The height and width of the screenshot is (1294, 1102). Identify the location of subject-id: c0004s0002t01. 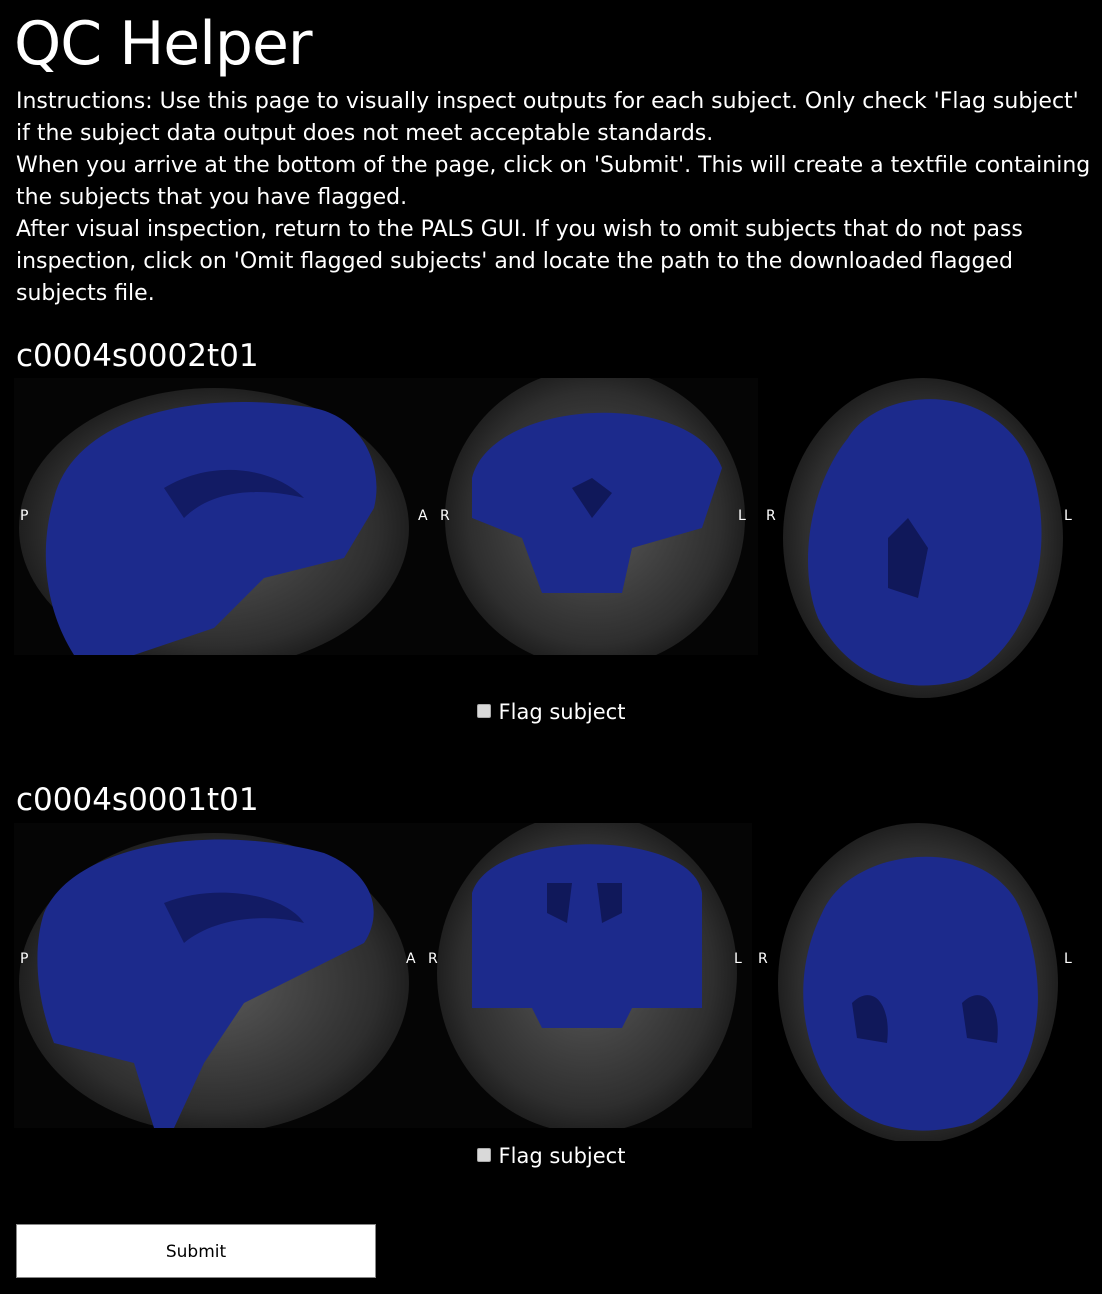
(137, 356).